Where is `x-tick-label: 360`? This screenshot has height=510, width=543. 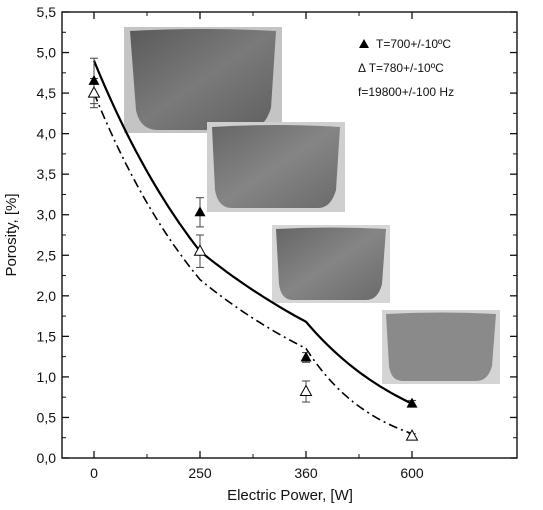 x-tick-label: 360 is located at coordinates (306, 473).